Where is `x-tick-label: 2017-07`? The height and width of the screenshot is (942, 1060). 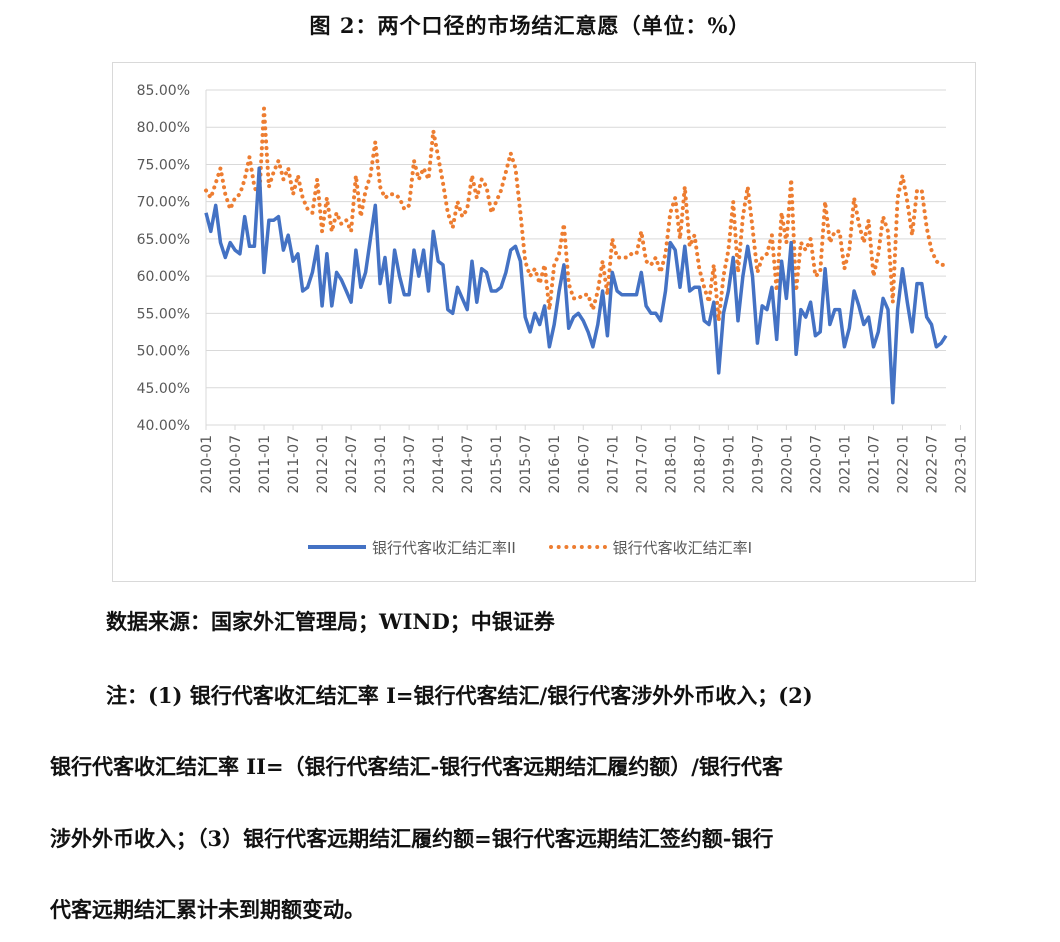
x-tick-label: 2017-07 is located at coordinates (642, 464).